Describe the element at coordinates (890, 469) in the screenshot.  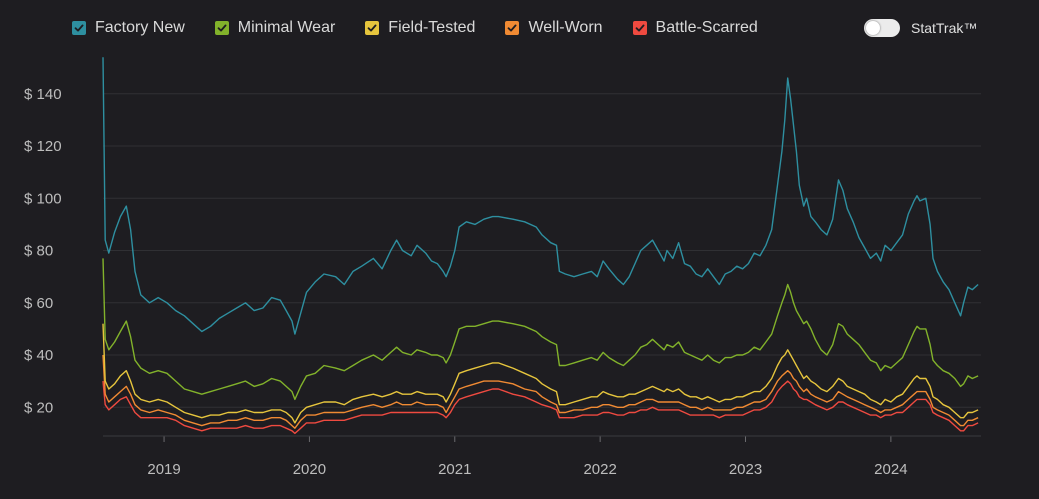
I see `x-tick-label: 2024` at that location.